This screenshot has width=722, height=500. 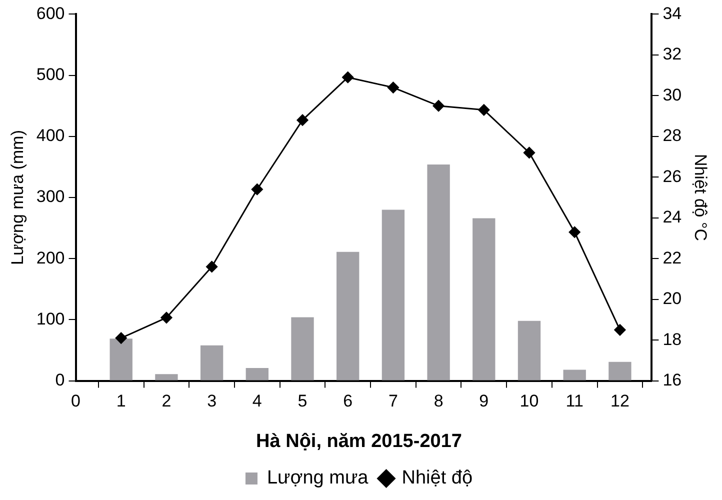 I want to click on y2-tick-label: 28, so click(x=672, y=136).